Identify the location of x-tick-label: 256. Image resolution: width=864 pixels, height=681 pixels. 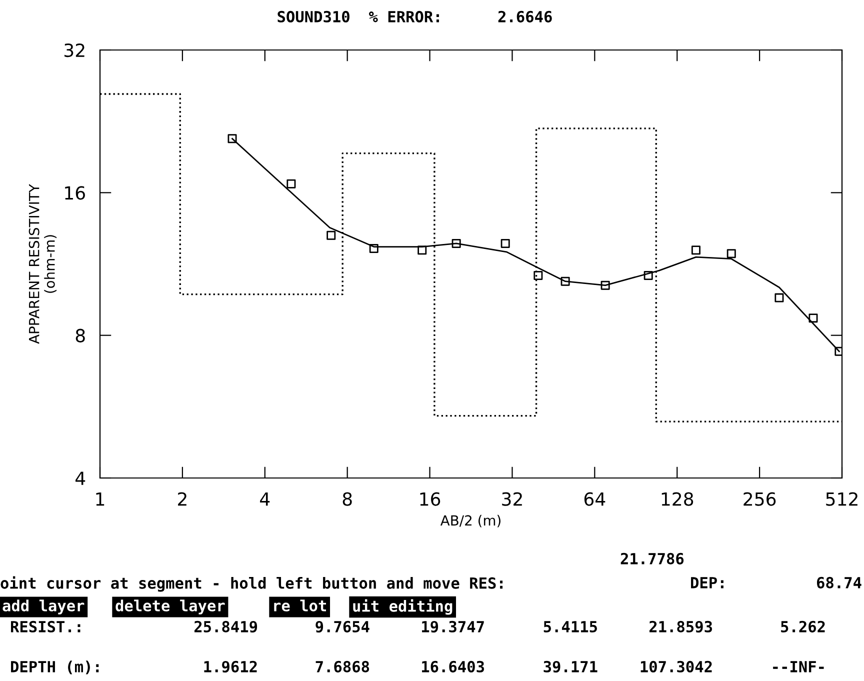
(760, 499).